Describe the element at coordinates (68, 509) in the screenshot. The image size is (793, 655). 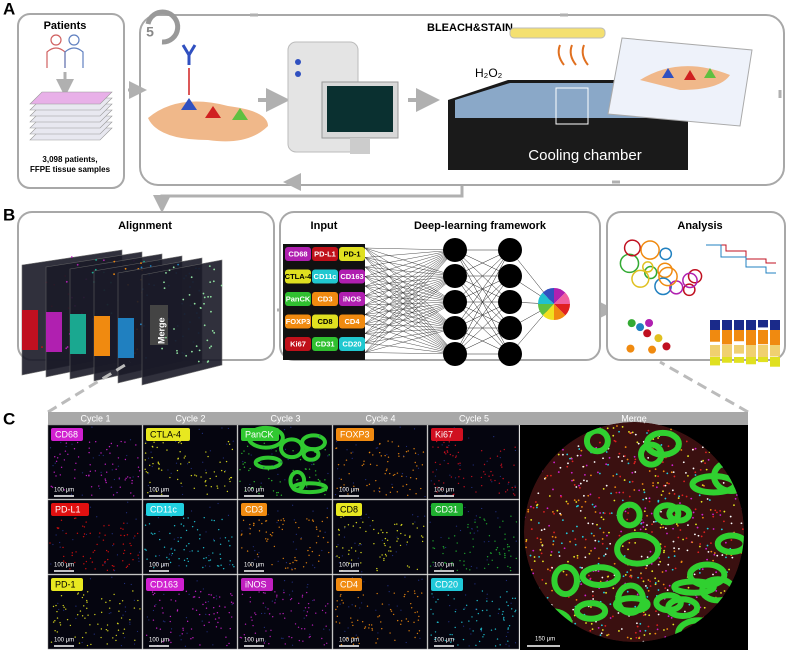
I see `marker-name: PD-L1` at that location.